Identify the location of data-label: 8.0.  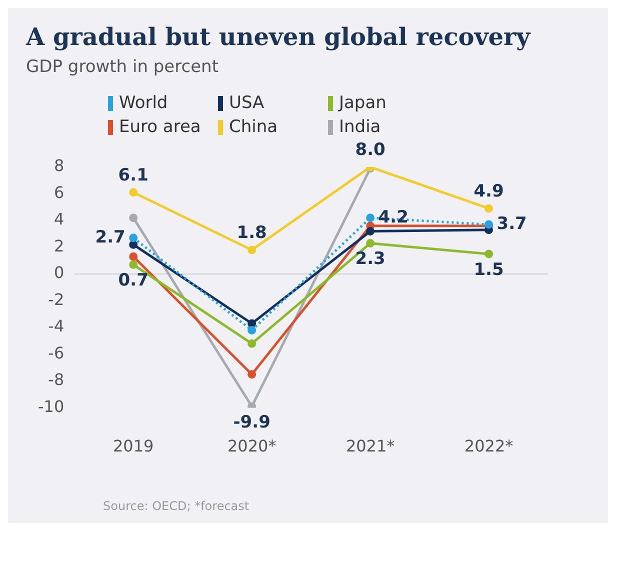
(370, 150).